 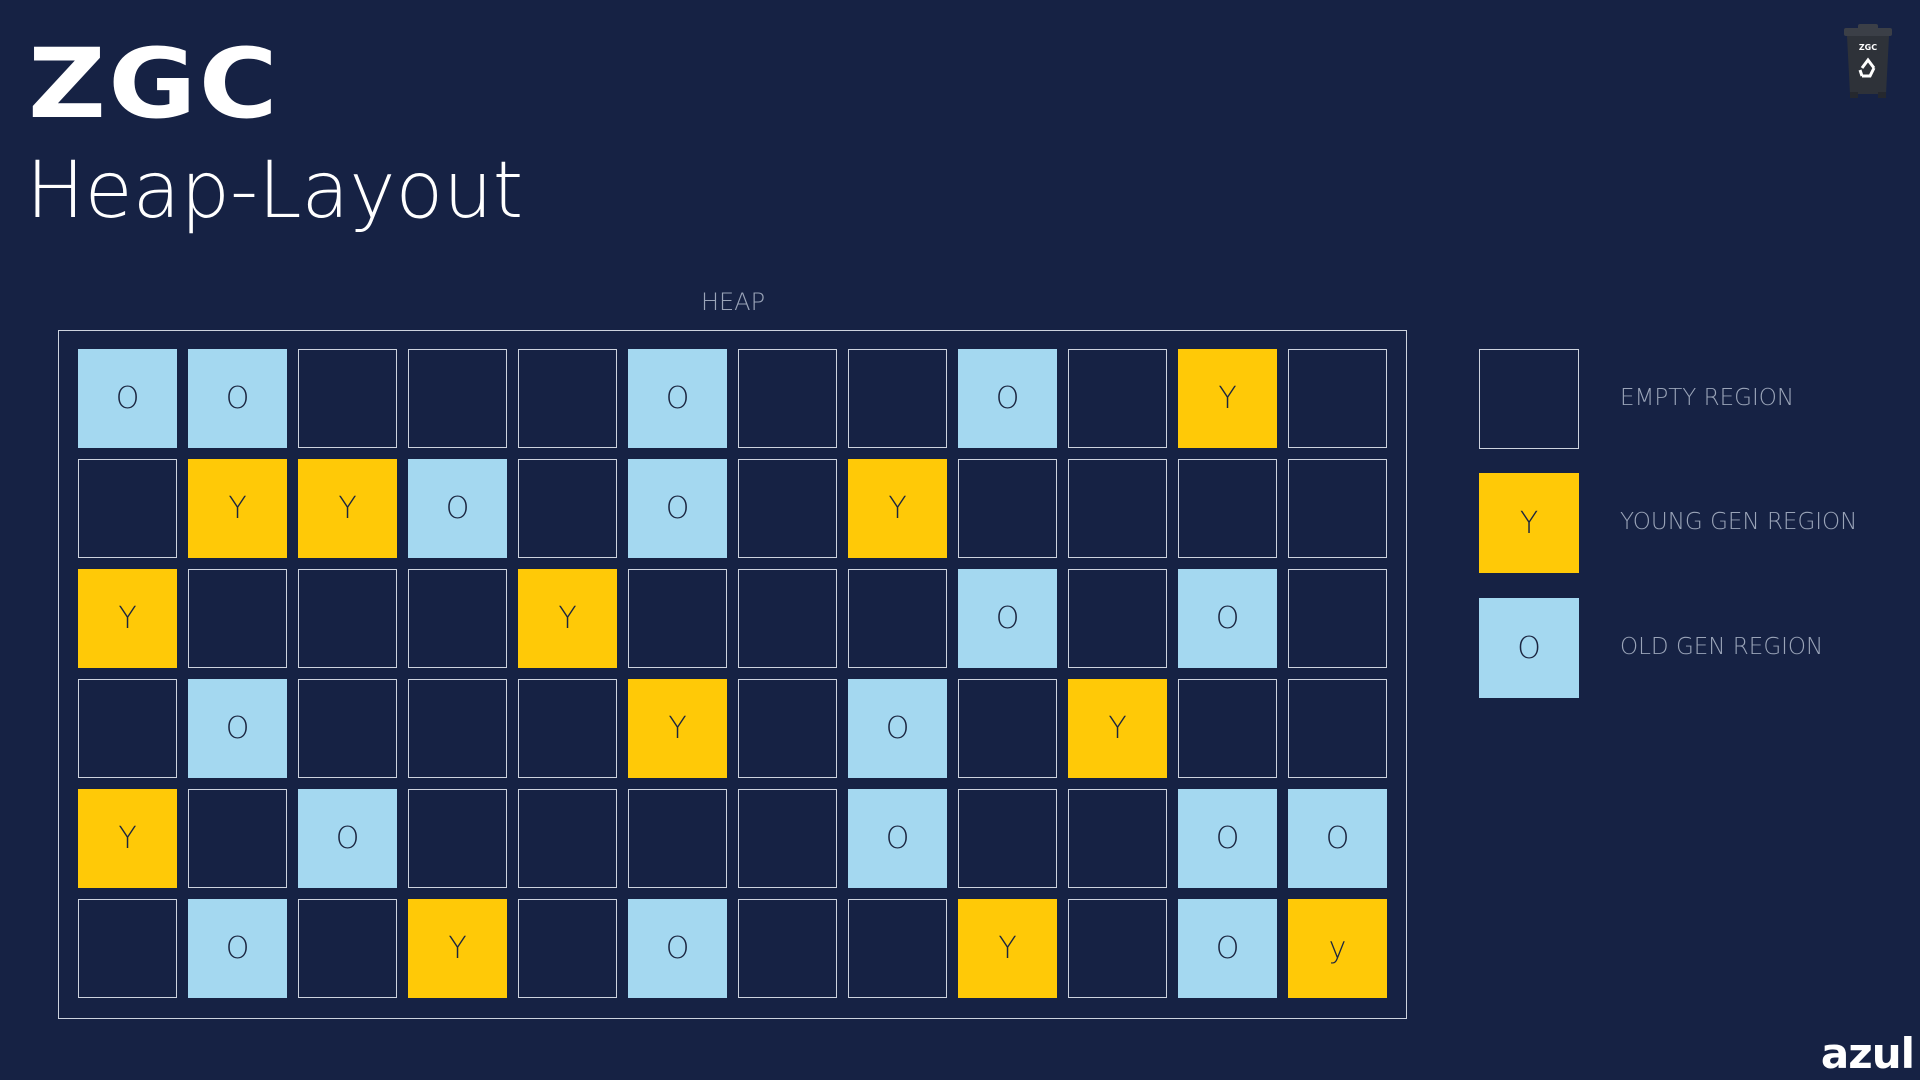 I want to click on legend-label: YOUNG GEN REGION, so click(x=1739, y=522).